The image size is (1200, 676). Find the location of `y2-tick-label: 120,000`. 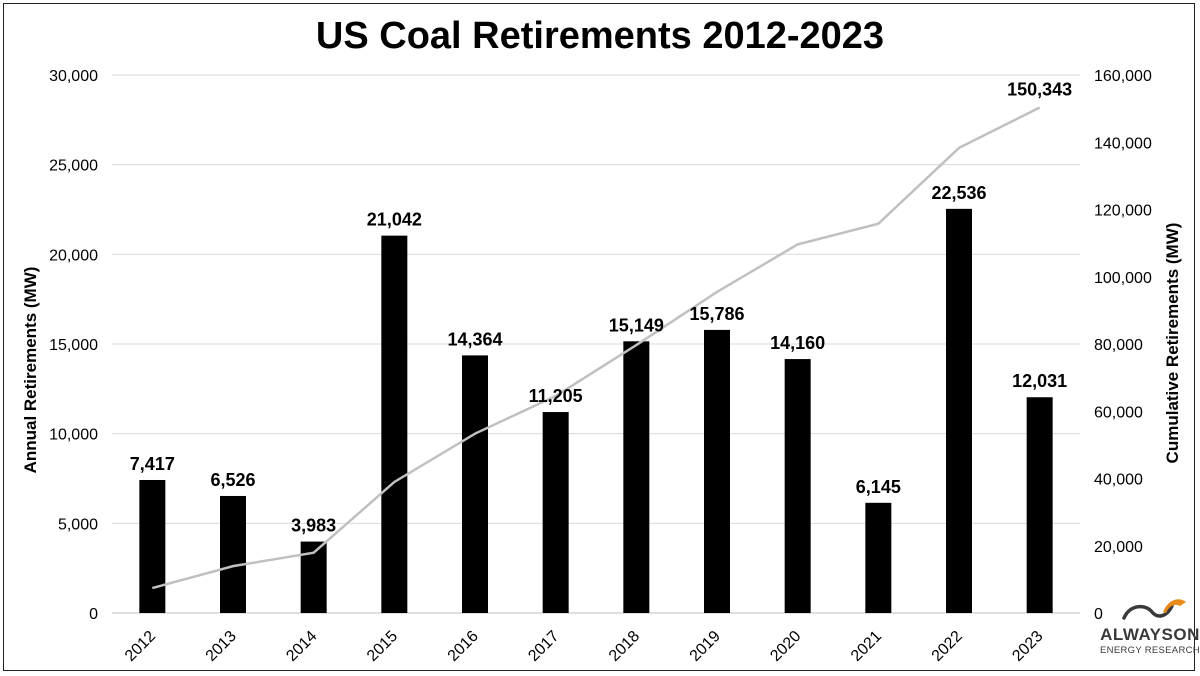

y2-tick-label: 120,000 is located at coordinates (1123, 211).